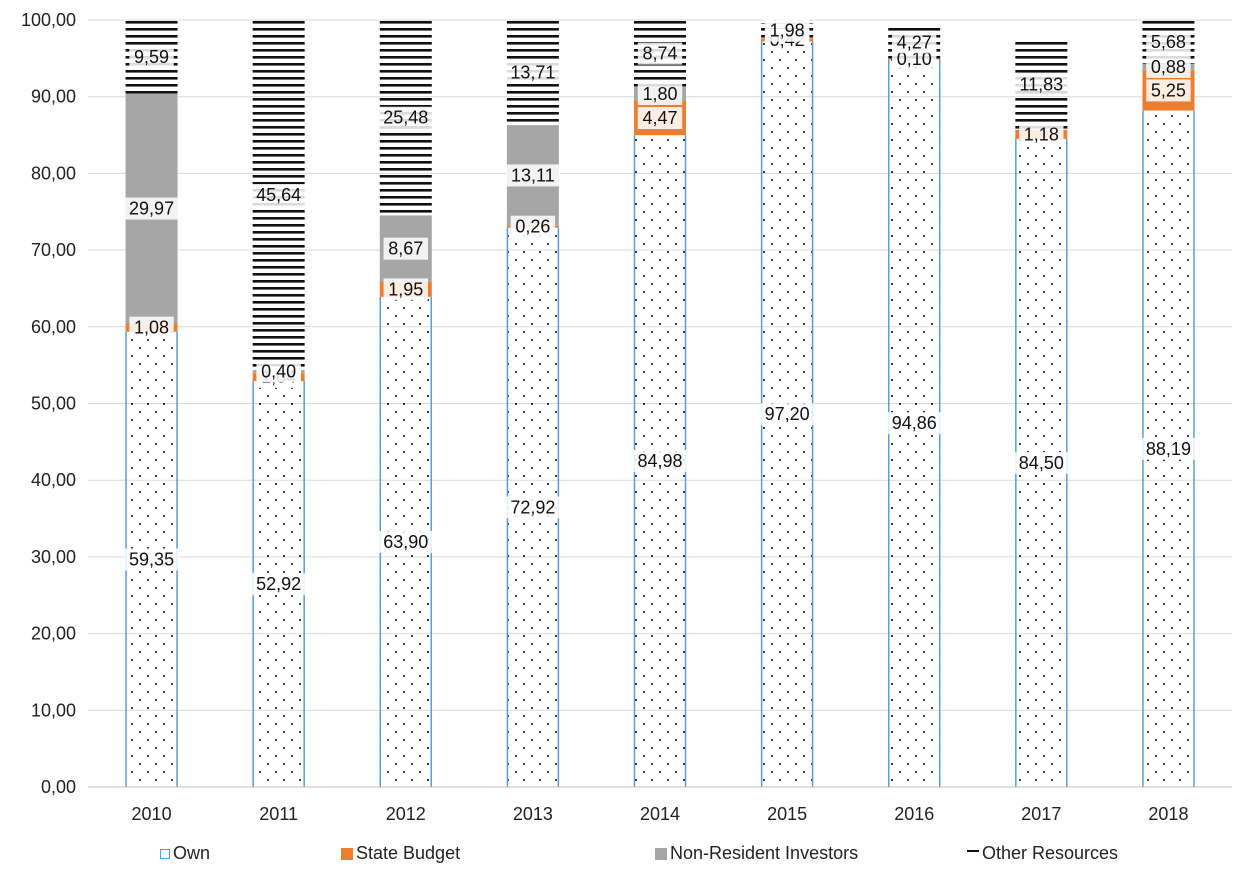 Image resolution: width=1234 pixels, height=870 pixels. I want to click on data-label: 4,47, so click(659, 118).